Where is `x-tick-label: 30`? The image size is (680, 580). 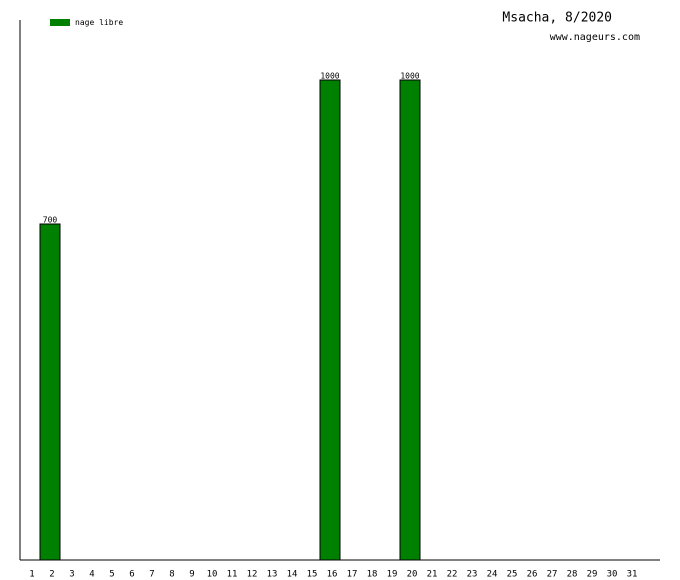 x-tick-label: 30 is located at coordinates (612, 575).